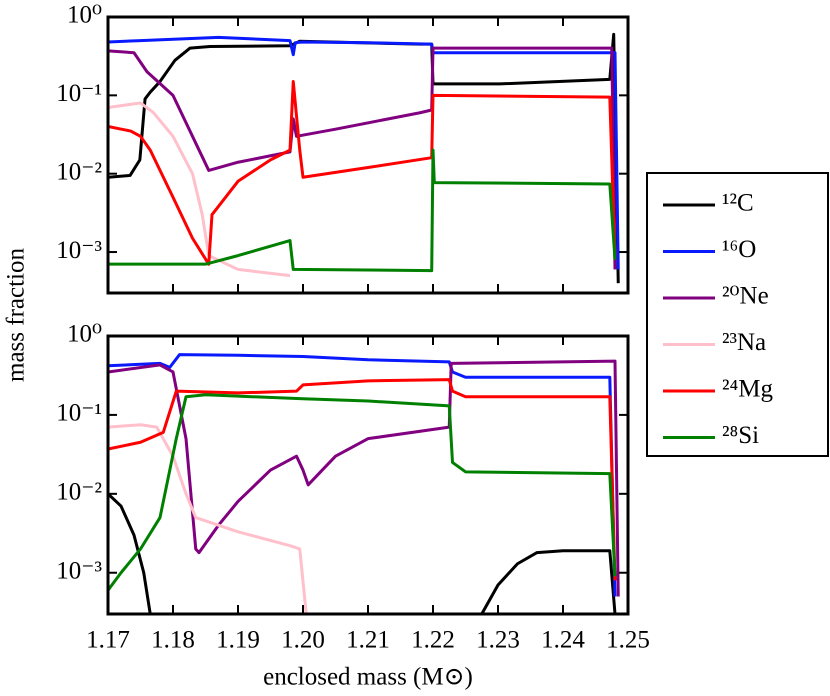 This screenshot has width=830, height=696. I want to click on legend-label: ²⁸Si, so click(740, 435).